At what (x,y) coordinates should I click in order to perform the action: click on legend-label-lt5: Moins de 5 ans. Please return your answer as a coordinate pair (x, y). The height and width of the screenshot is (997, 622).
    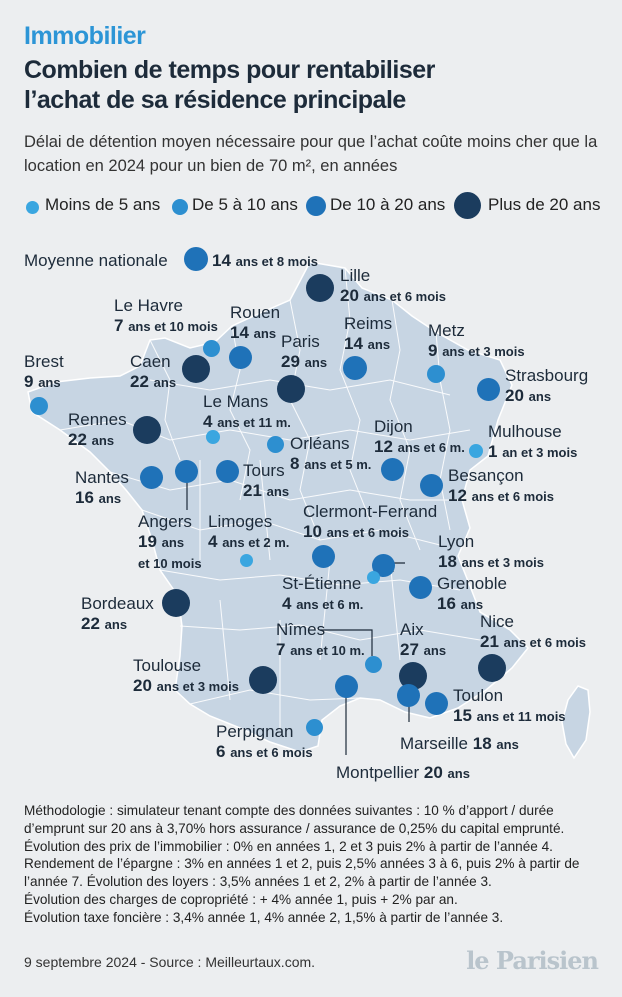
    Looking at the image, I should click on (103, 204).